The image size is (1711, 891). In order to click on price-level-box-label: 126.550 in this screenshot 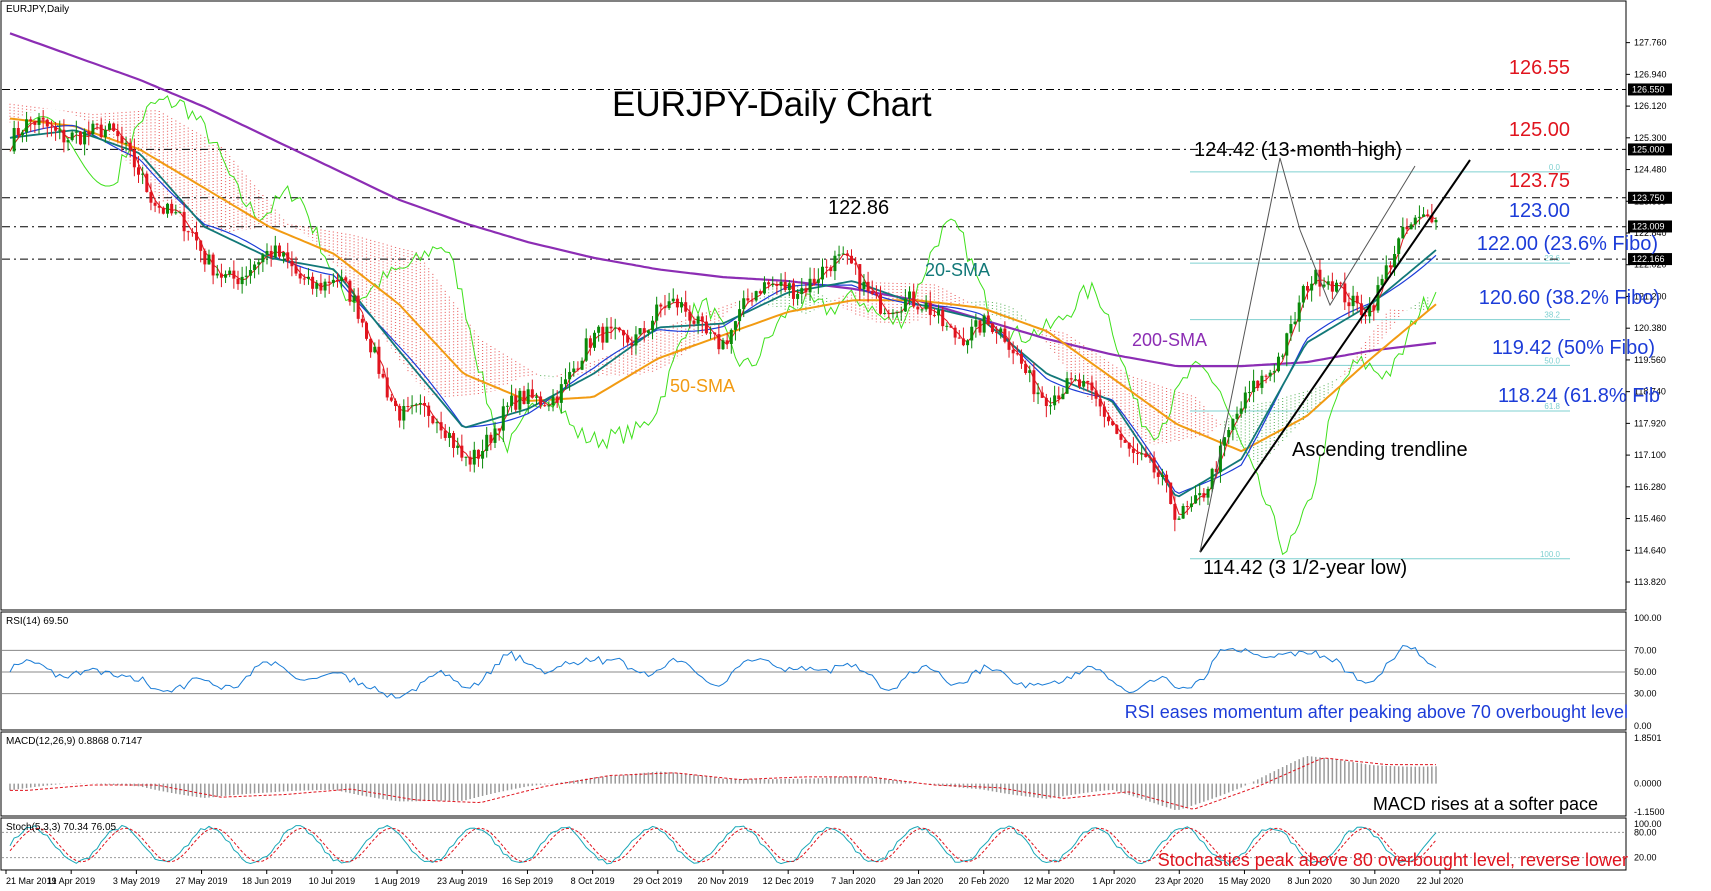, I will do `click(1648, 89)`.